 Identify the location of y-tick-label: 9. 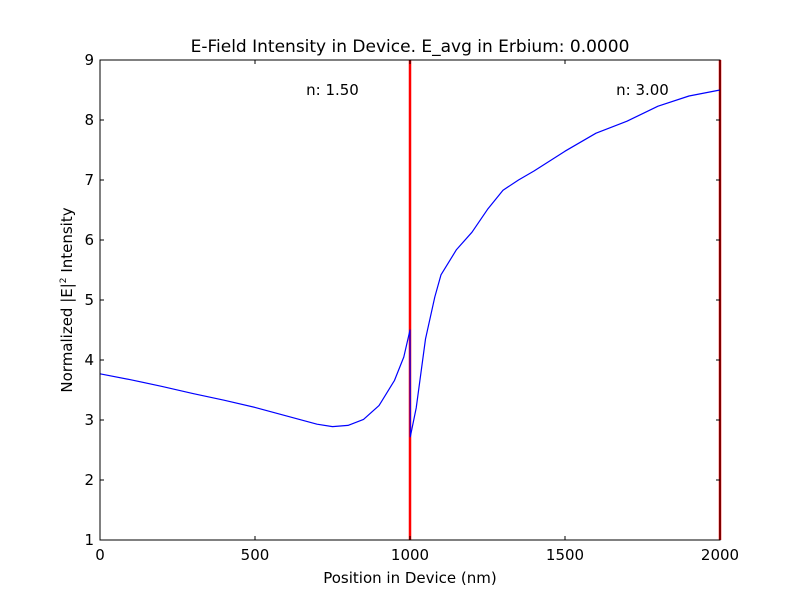
(89, 60).